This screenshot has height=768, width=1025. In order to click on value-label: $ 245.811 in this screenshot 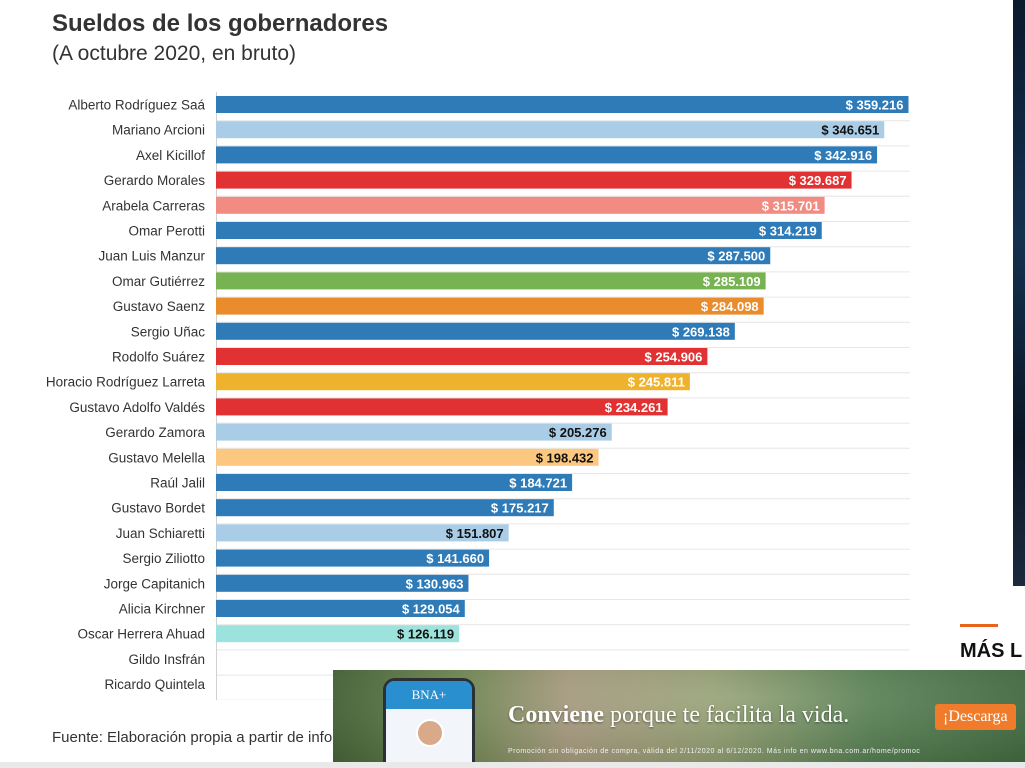, I will do `click(656, 382)`.